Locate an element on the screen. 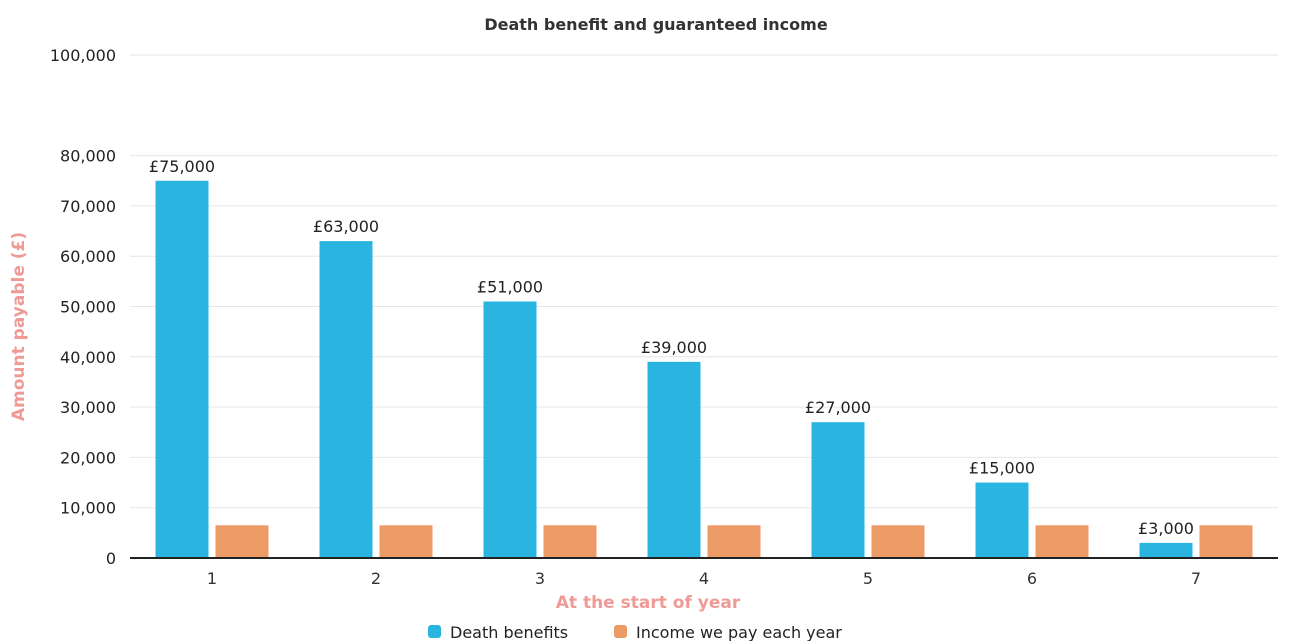 The image size is (1293, 641). y-tick-label: 100,000 is located at coordinates (83, 55).